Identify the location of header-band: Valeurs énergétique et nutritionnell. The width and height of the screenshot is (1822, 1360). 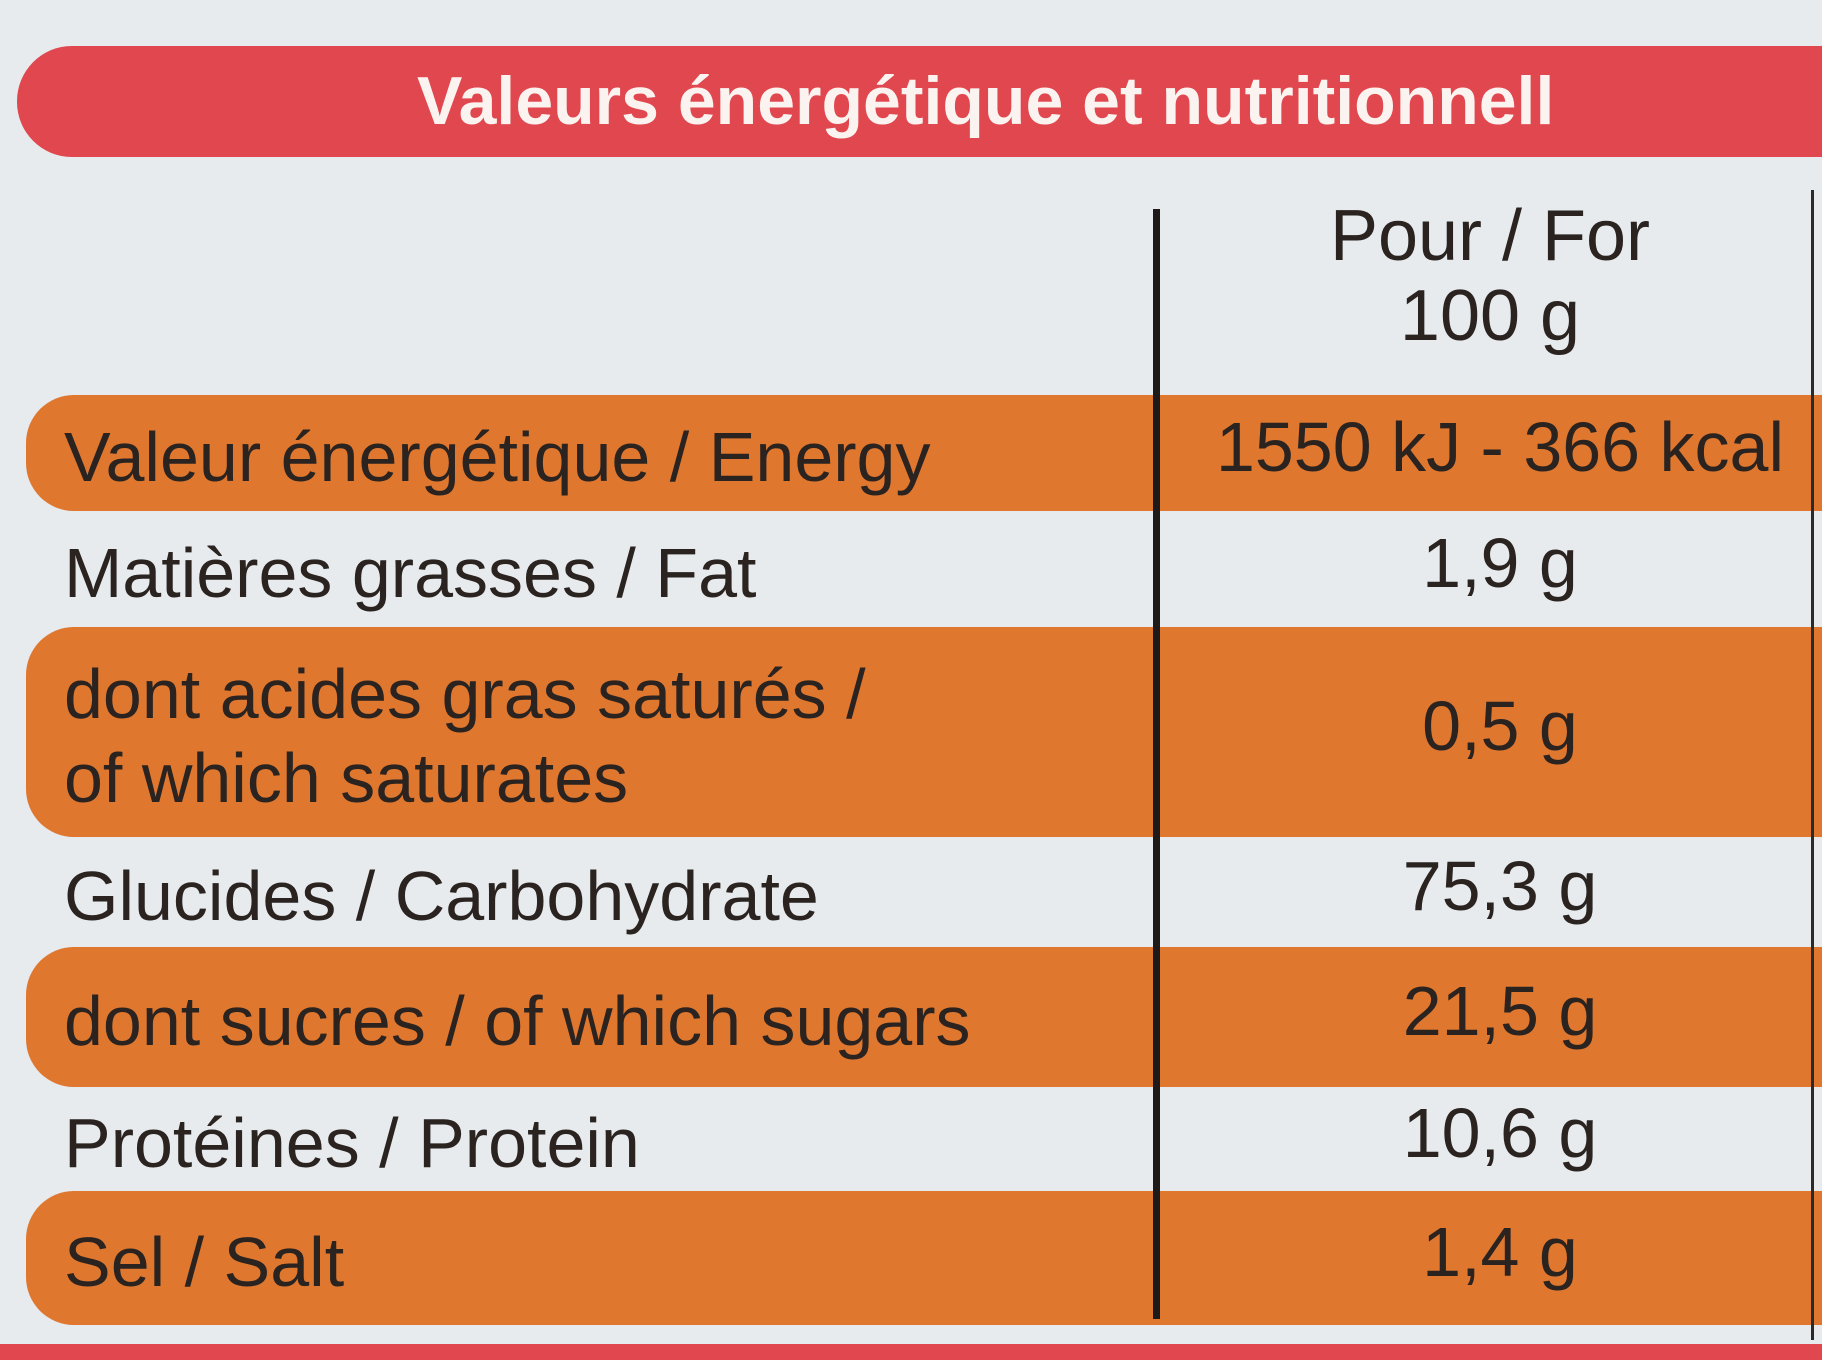
(919, 101).